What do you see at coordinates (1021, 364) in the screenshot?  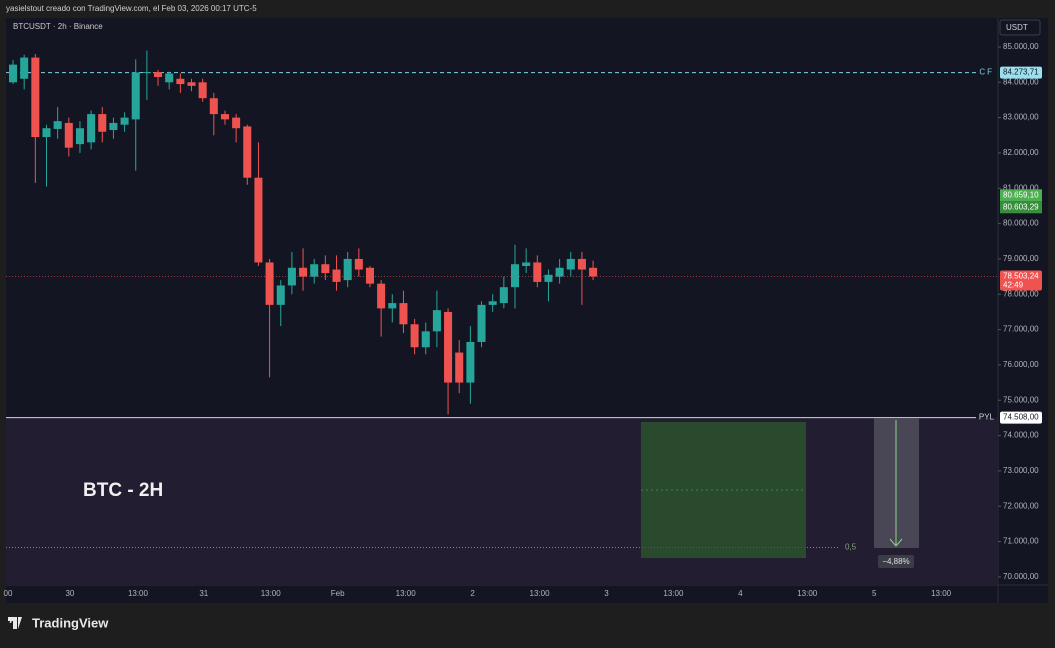 I see `y-tick-label: 76.000,00` at bounding box center [1021, 364].